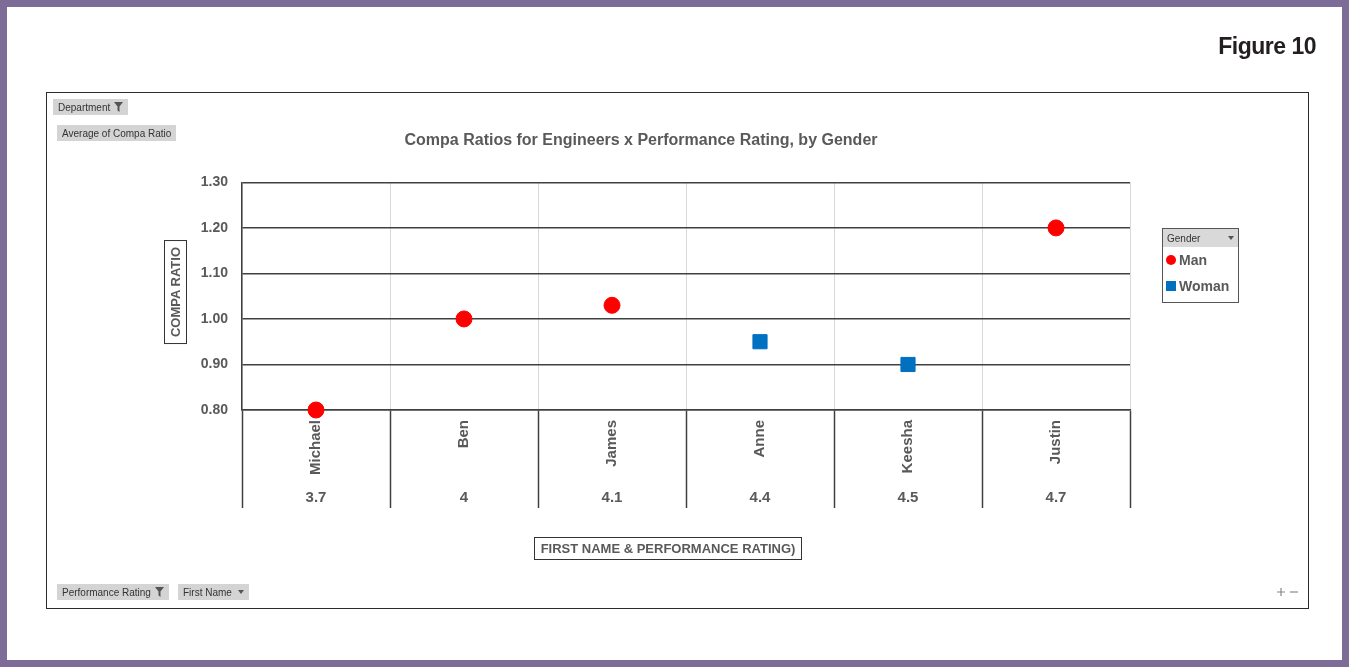  I want to click on x-tick-label: Justin, so click(1055, 442).